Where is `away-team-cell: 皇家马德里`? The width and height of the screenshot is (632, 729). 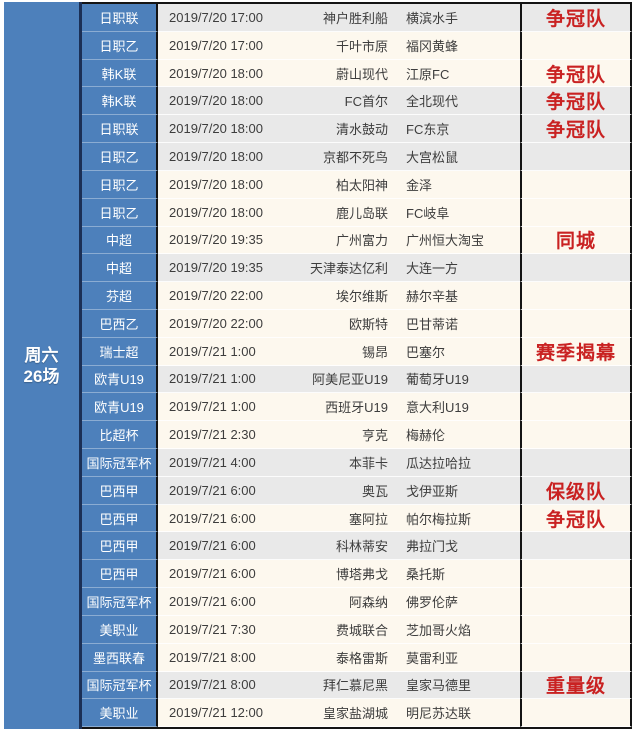 away-team-cell: 皇家马德里 is located at coordinates (459, 685).